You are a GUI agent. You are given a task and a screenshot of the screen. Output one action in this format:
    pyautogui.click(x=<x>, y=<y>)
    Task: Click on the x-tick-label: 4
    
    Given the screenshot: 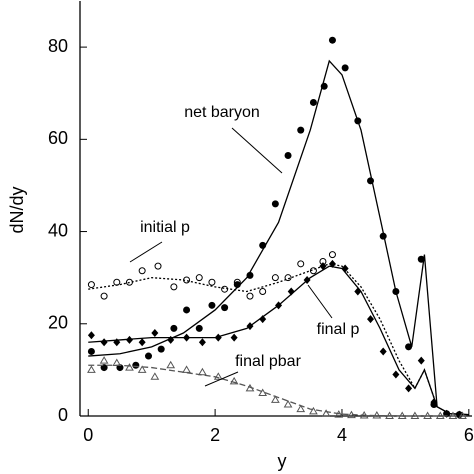 What is the action you would take?
    pyautogui.click(x=342, y=435)
    